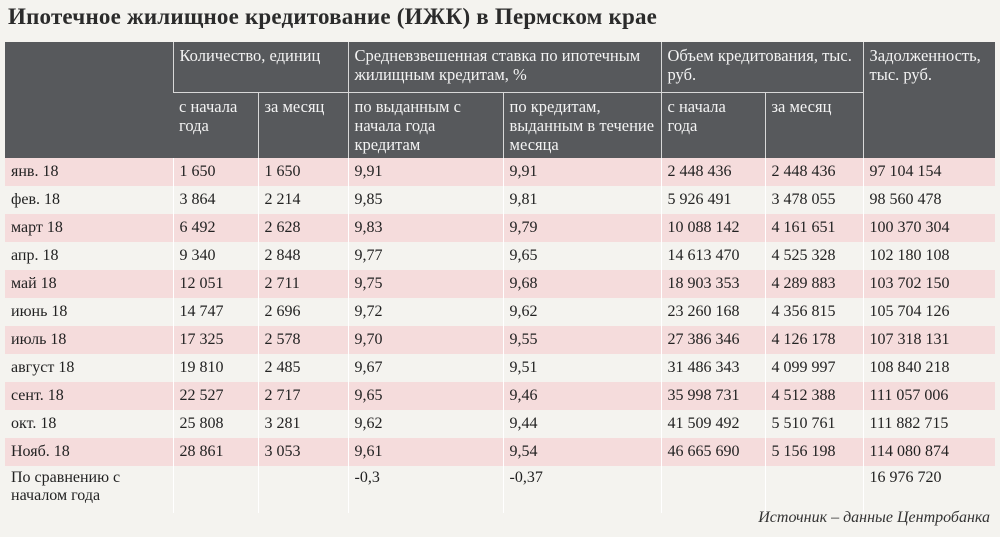 This screenshot has width=1000, height=537. I want to click on header-rate-ytd: по выданным с начала года кредитам, so click(425, 125).